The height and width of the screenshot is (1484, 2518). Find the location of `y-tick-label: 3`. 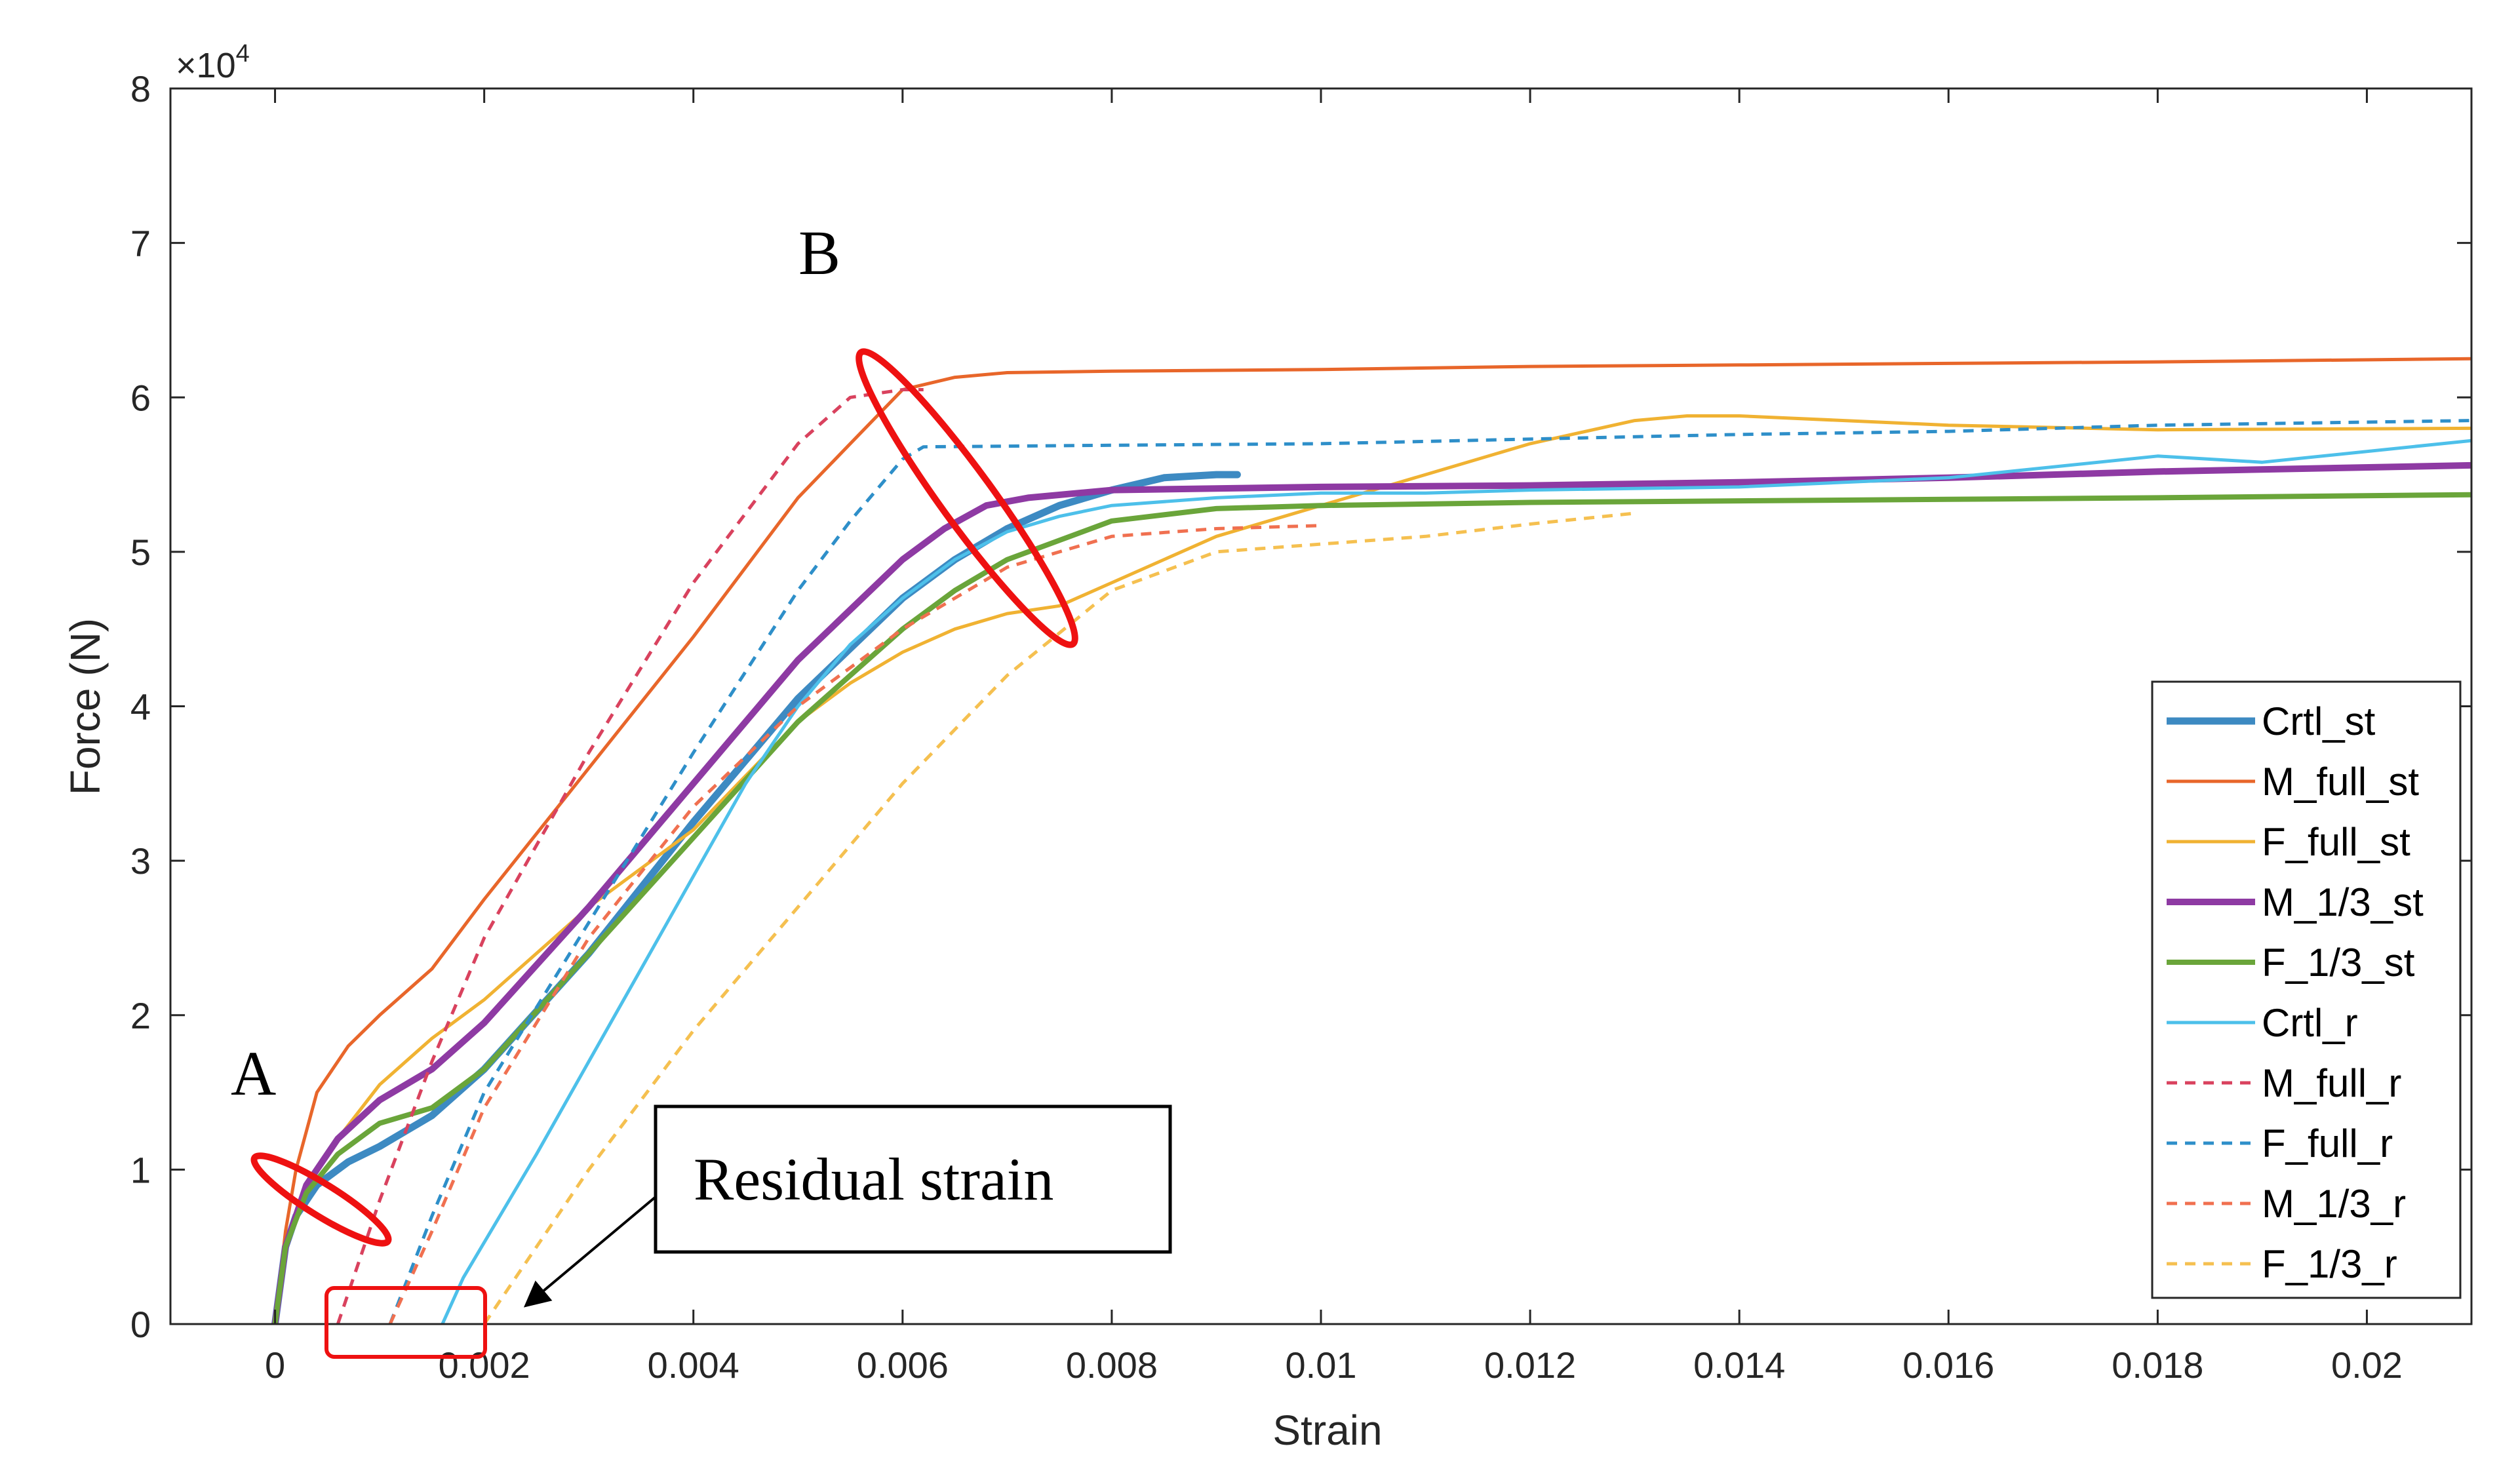

y-tick-label: 3 is located at coordinates (140, 861).